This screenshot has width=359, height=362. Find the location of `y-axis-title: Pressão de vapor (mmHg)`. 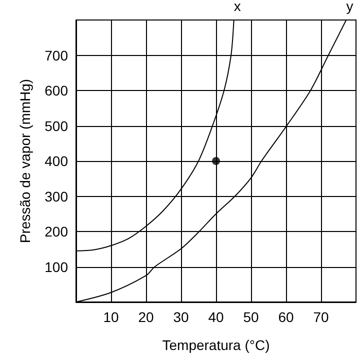

y-axis-title: Pressão de vapor (mmHg) is located at coordinates (25, 161).